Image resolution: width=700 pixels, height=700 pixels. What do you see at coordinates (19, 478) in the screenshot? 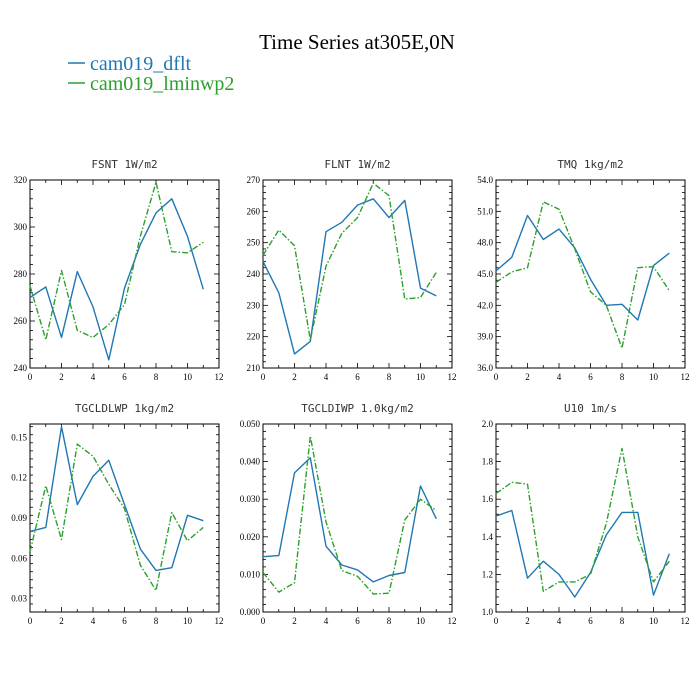
I see `y-tick-label: 0.12` at bounding box center [19, 478].